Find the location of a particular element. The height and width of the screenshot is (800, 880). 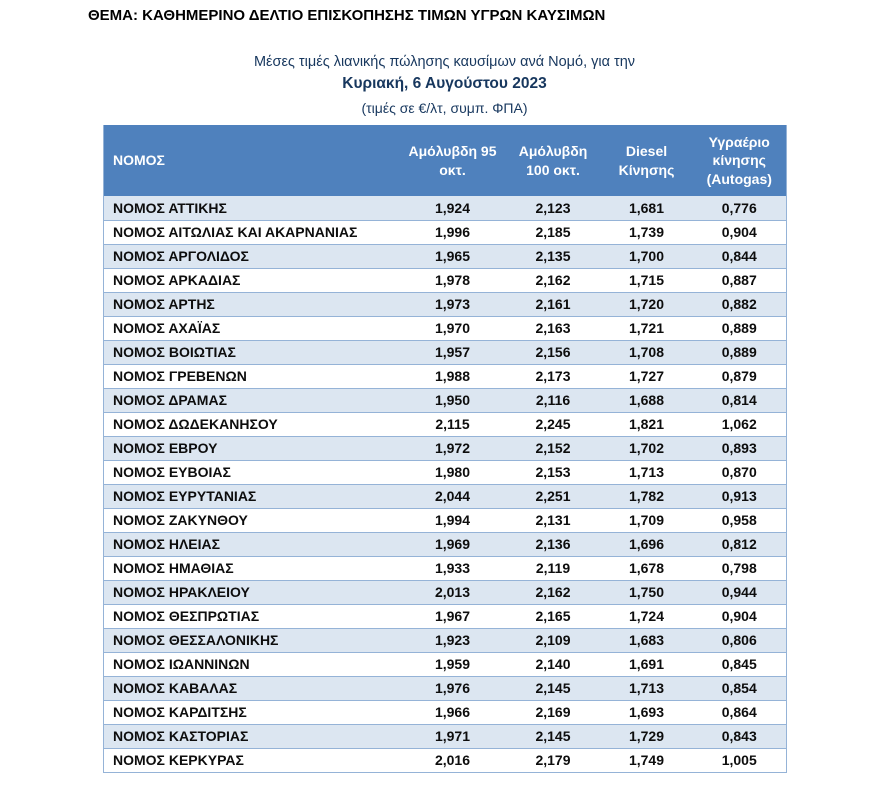

price-cell: 1,994 is located at coordinates (452, 519).